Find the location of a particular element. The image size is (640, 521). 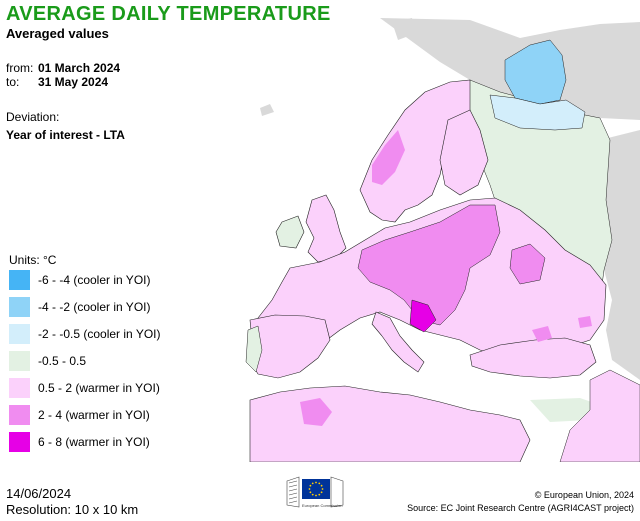

region-cooler-arctic is located at coordinates (537, 112).